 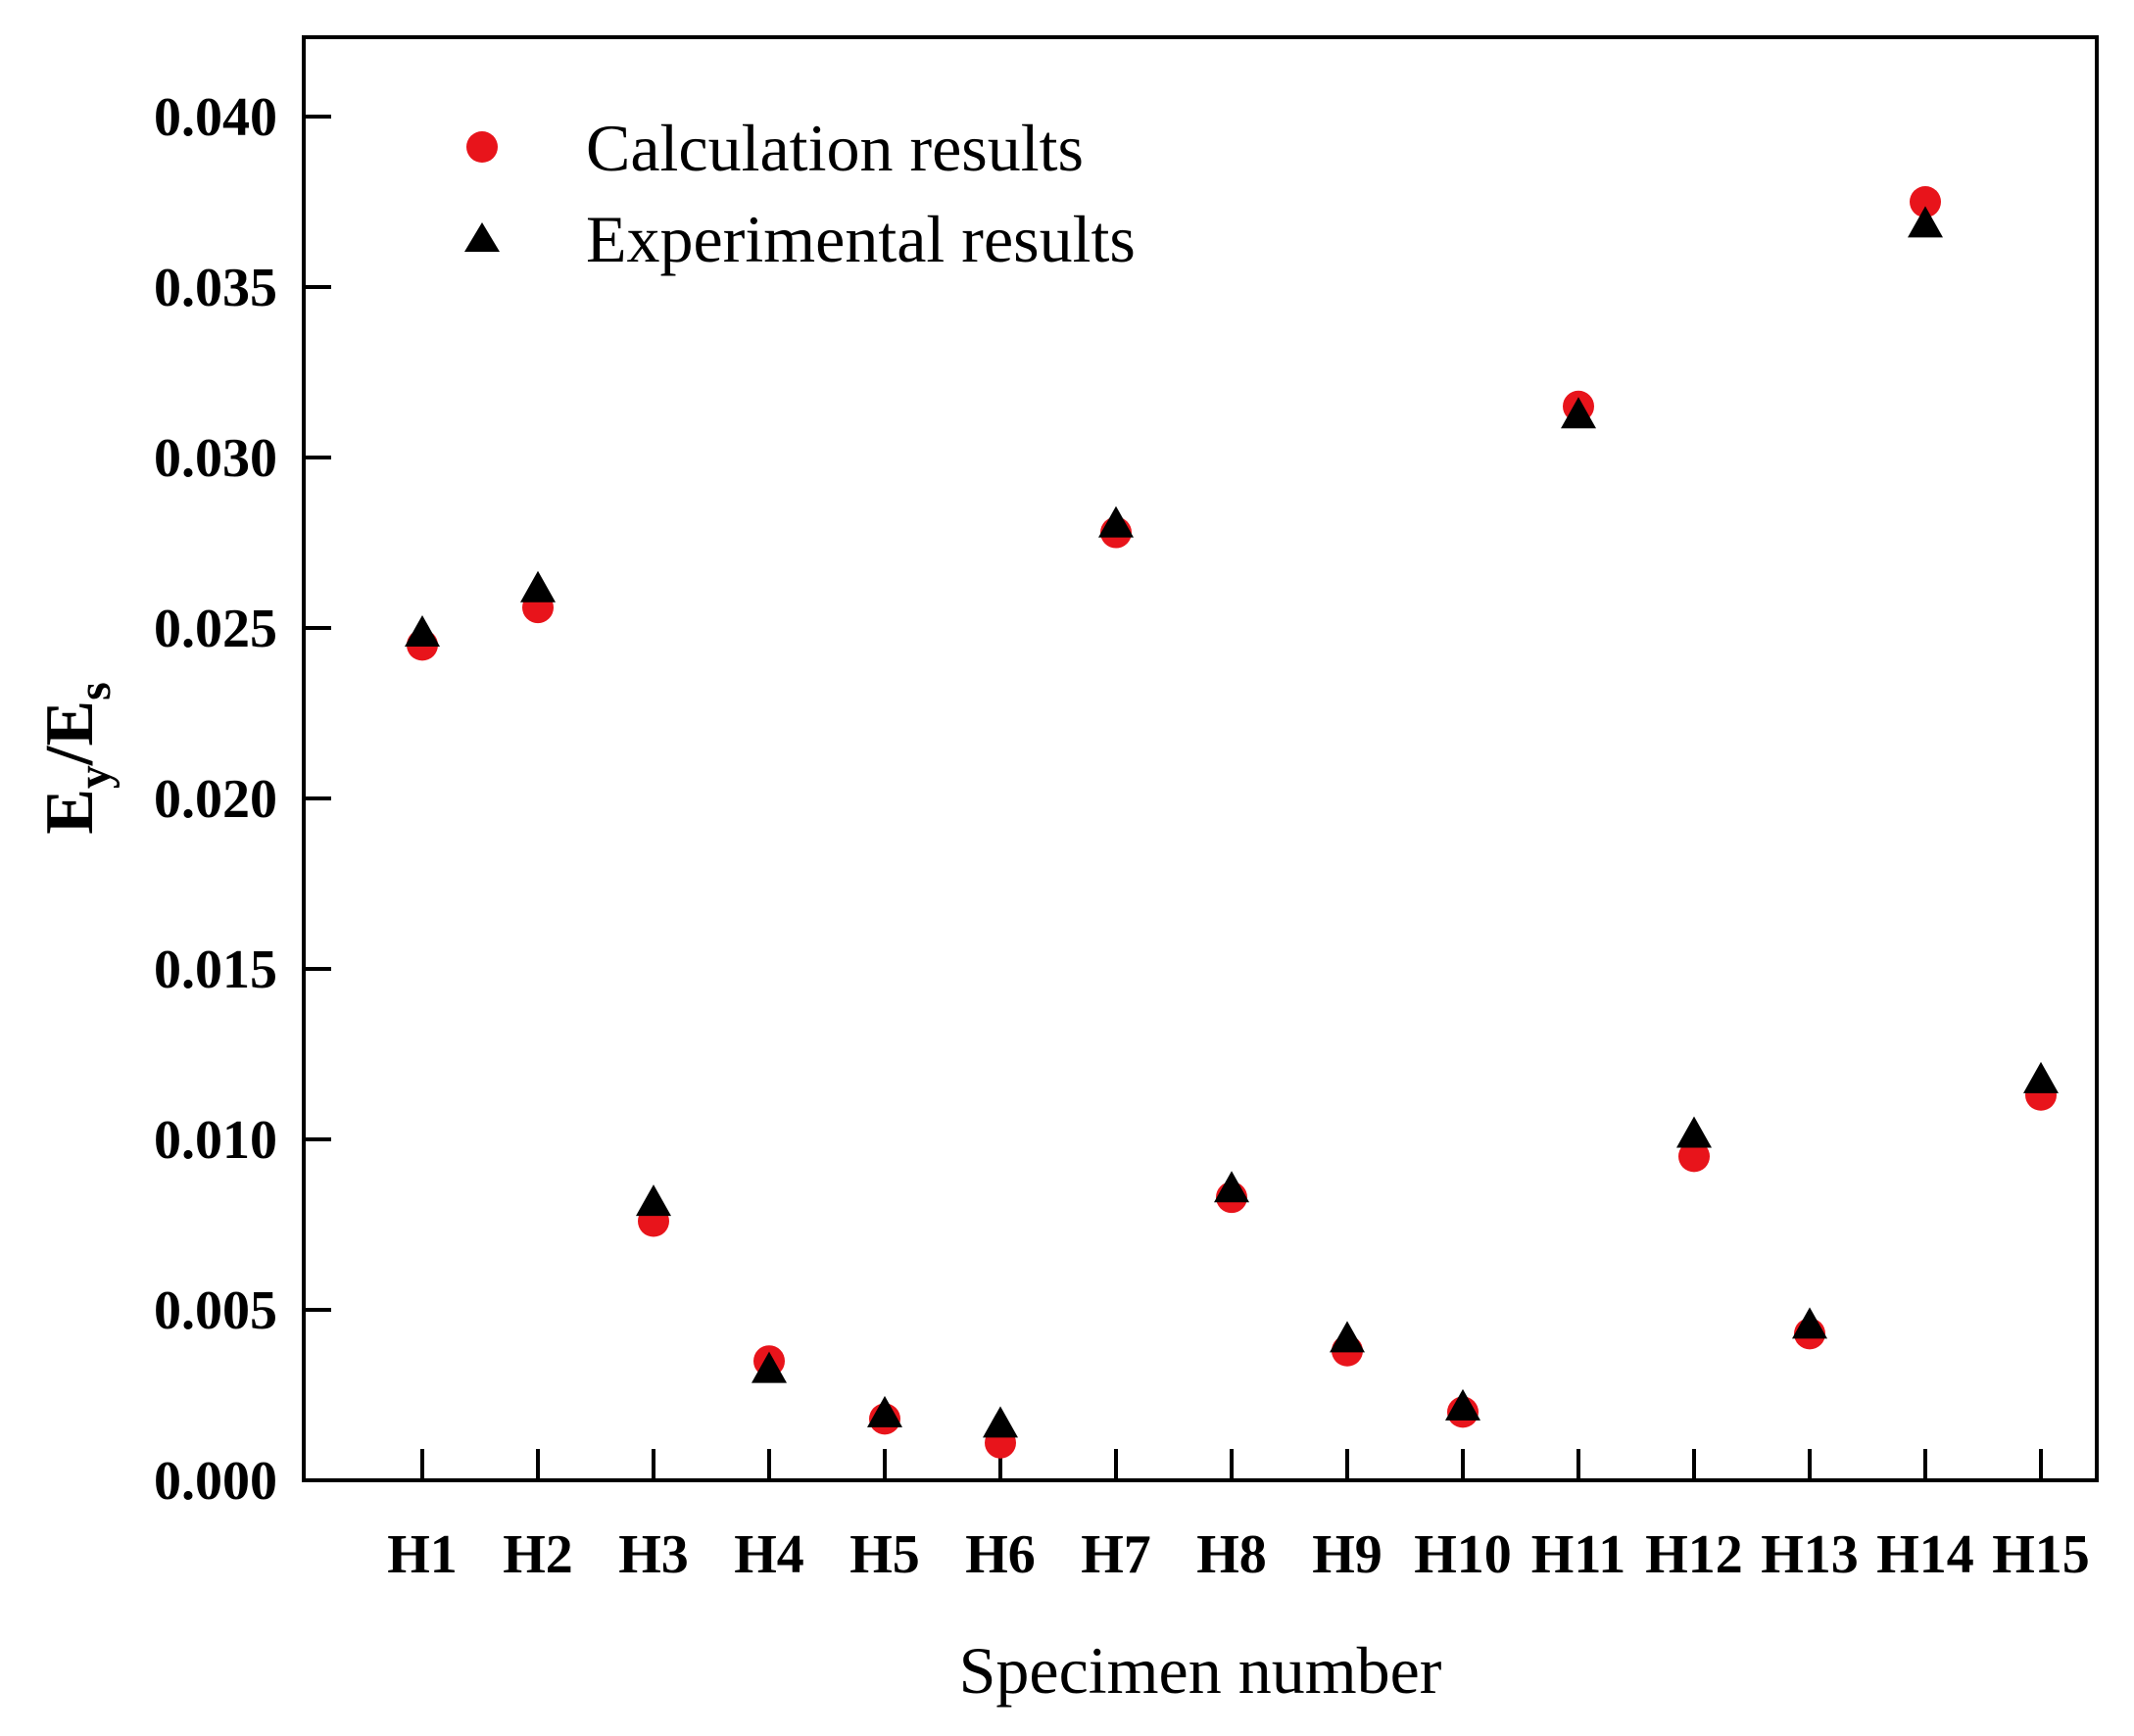 I want to click on y-axis-title-slash: /E, so click(x=70, y=733).